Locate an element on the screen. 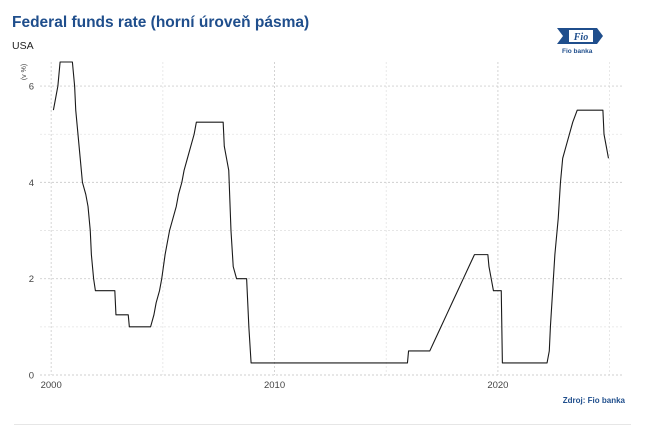 The height and width of the screenshot is (427, 645). y-tick-label: 0 is located at coordinates (31, 376).